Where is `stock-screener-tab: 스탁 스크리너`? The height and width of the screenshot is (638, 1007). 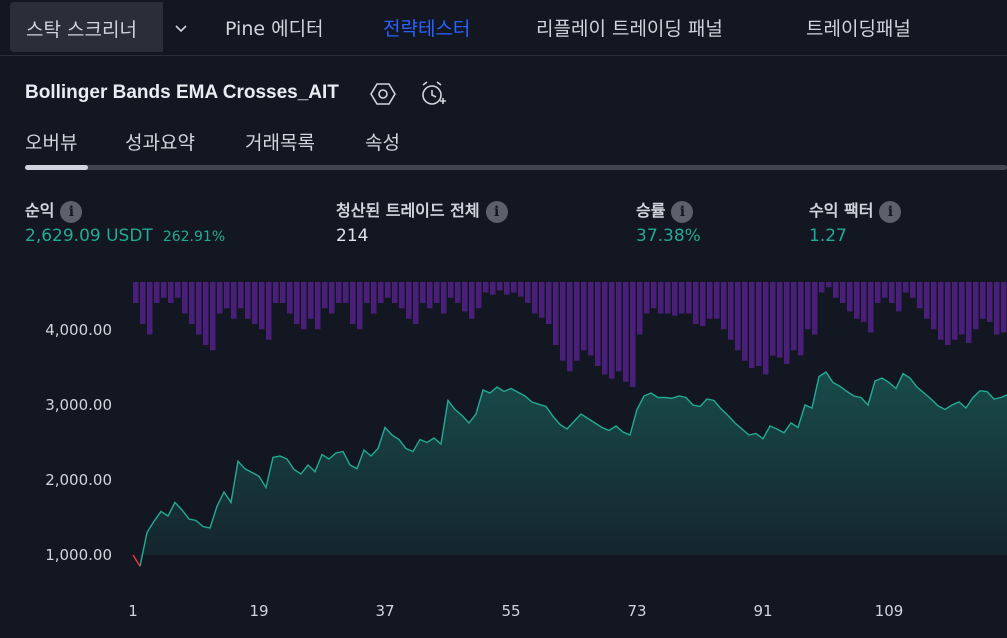
stock-screener-tab: 스탁 스크리너 is located at coordinates (86, 27).